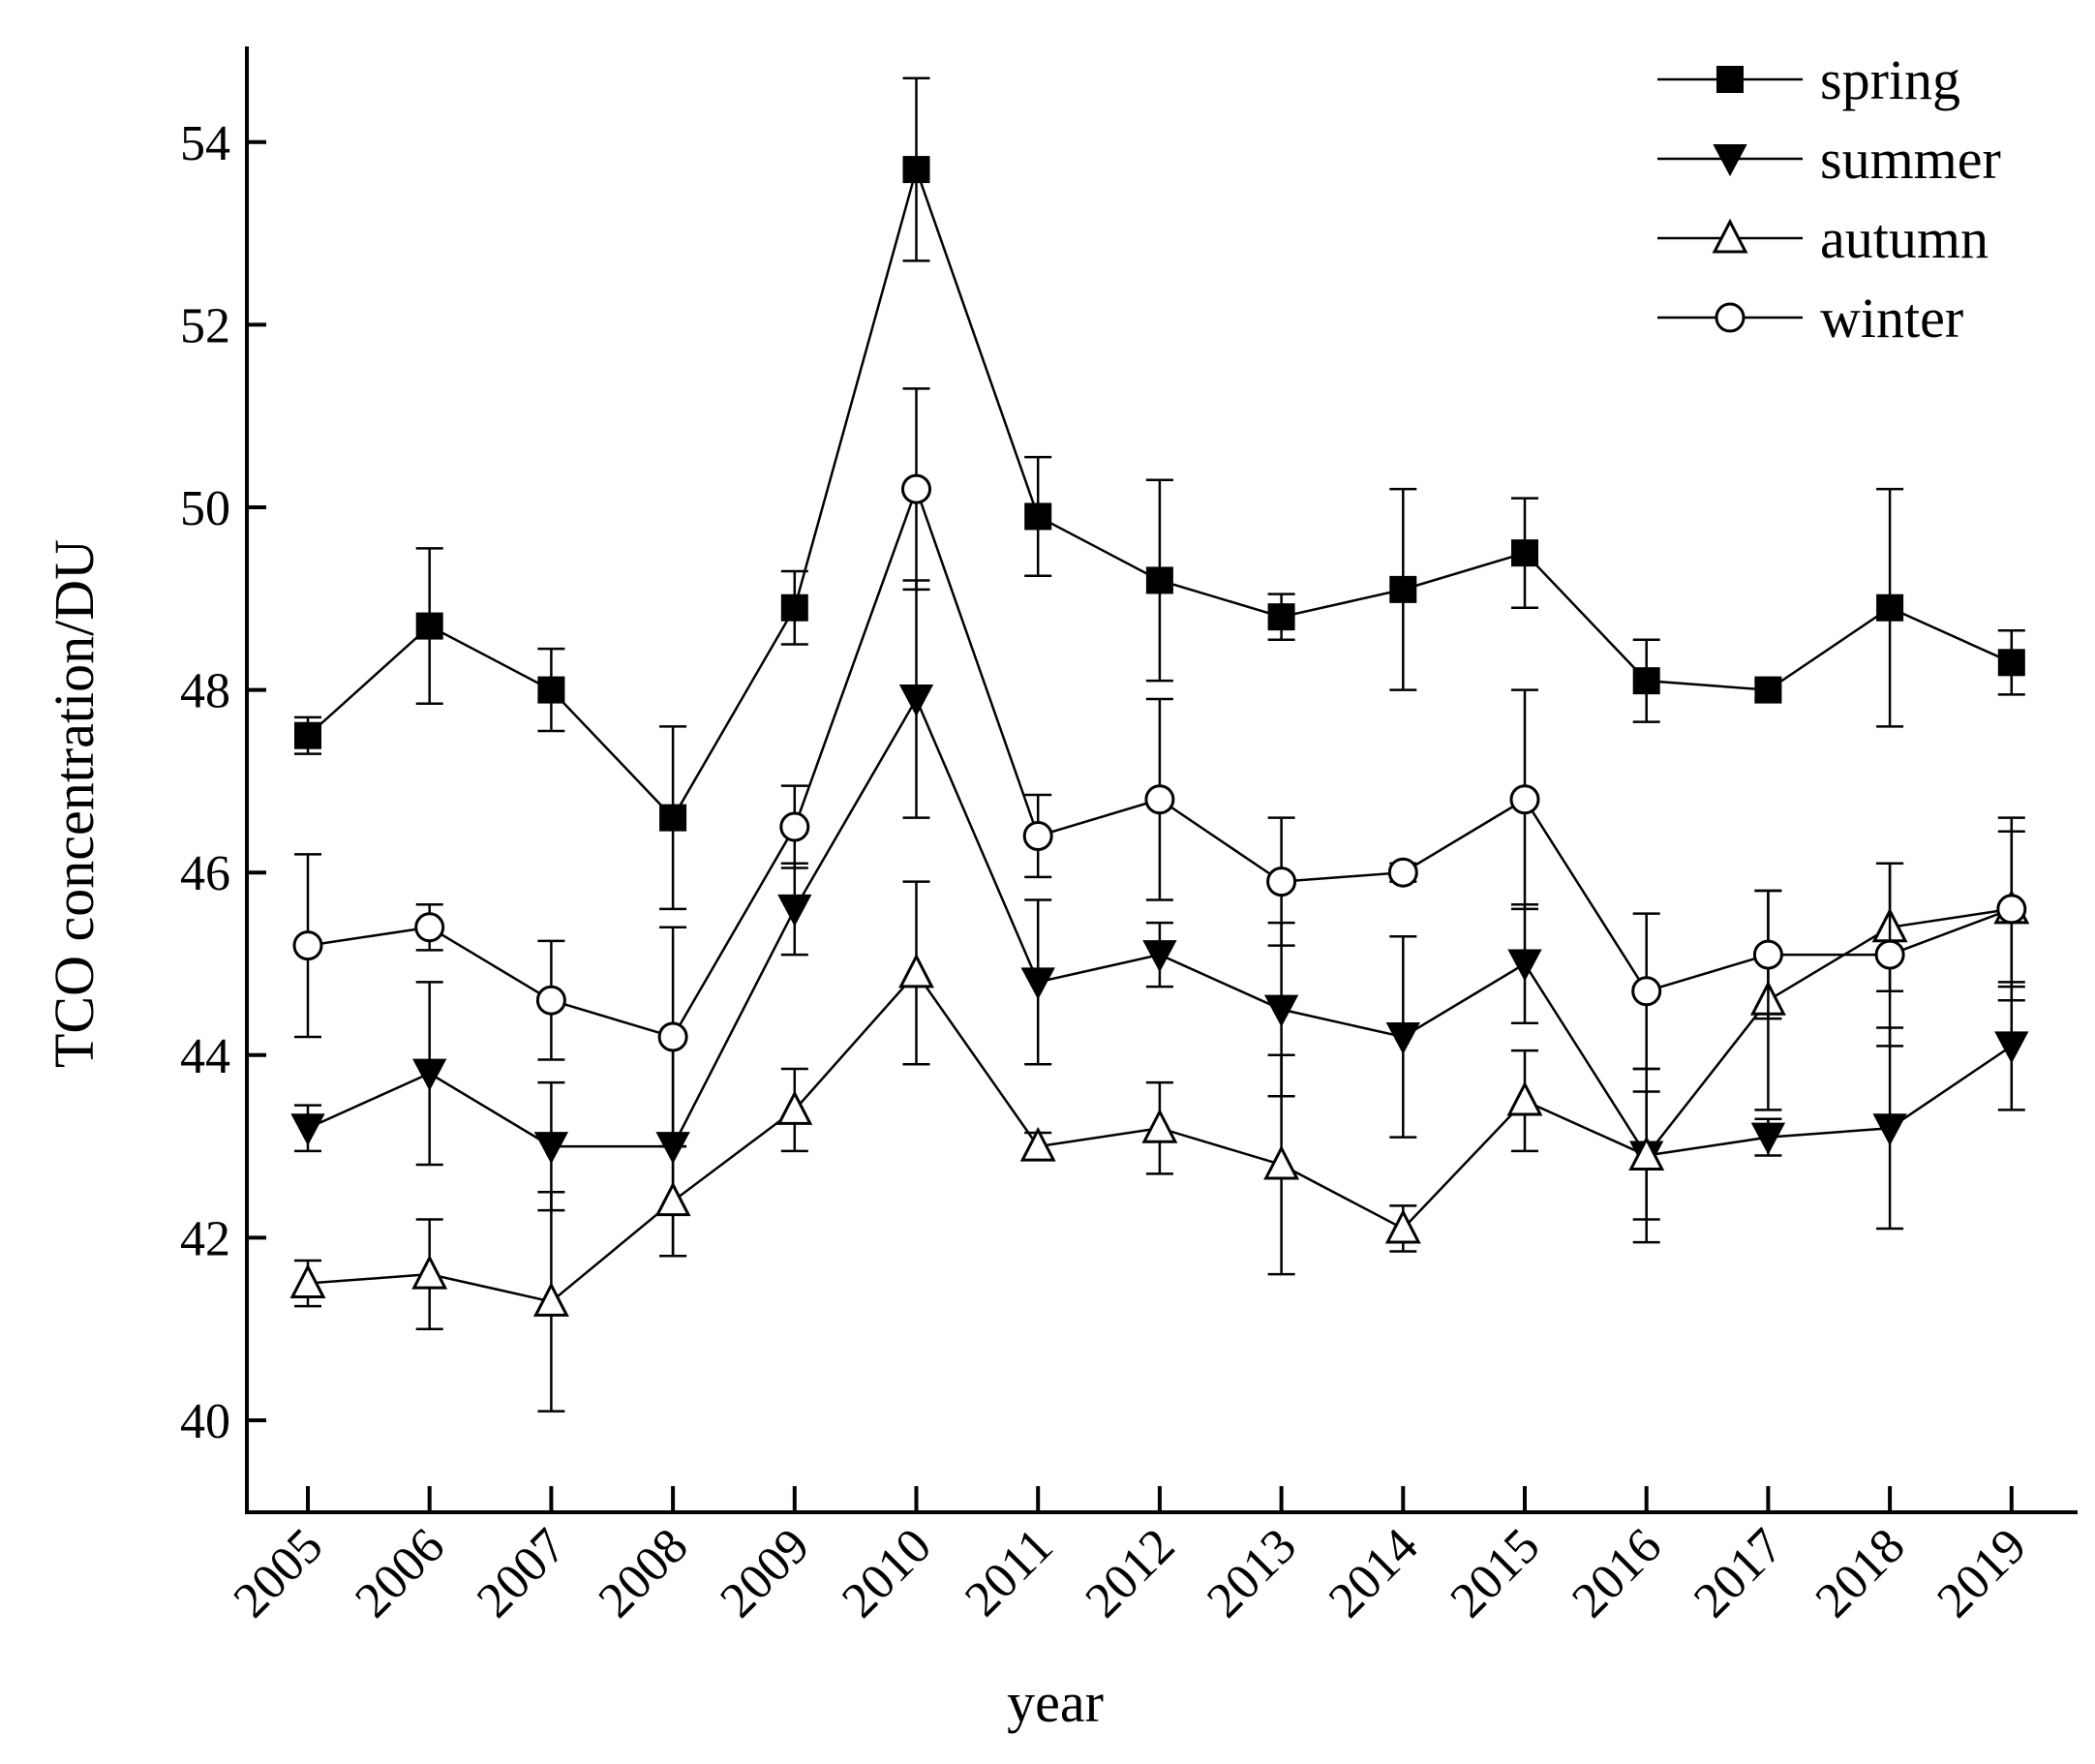  I want to click on y-axis-title: TCO concentration/DU, so click(74, 804).